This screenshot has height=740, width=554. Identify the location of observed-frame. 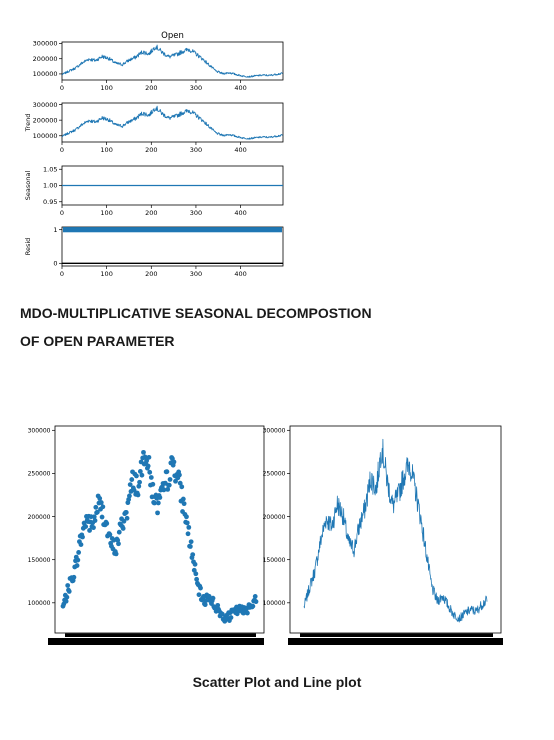
(172, 61).